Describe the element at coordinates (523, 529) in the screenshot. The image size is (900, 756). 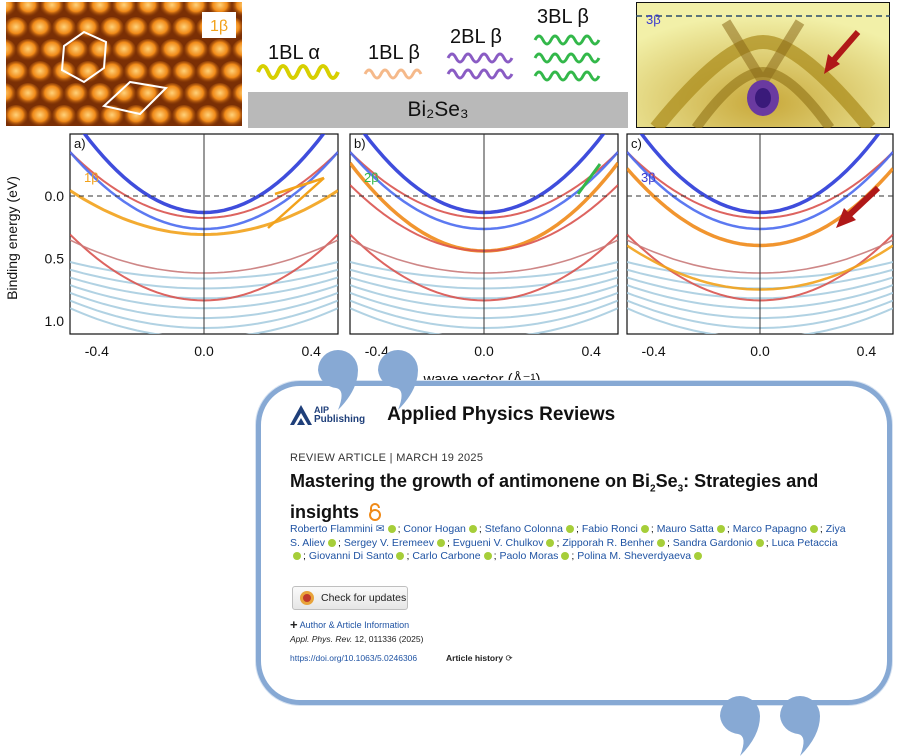
I see `author-link: Stefano Colonna` at that location.